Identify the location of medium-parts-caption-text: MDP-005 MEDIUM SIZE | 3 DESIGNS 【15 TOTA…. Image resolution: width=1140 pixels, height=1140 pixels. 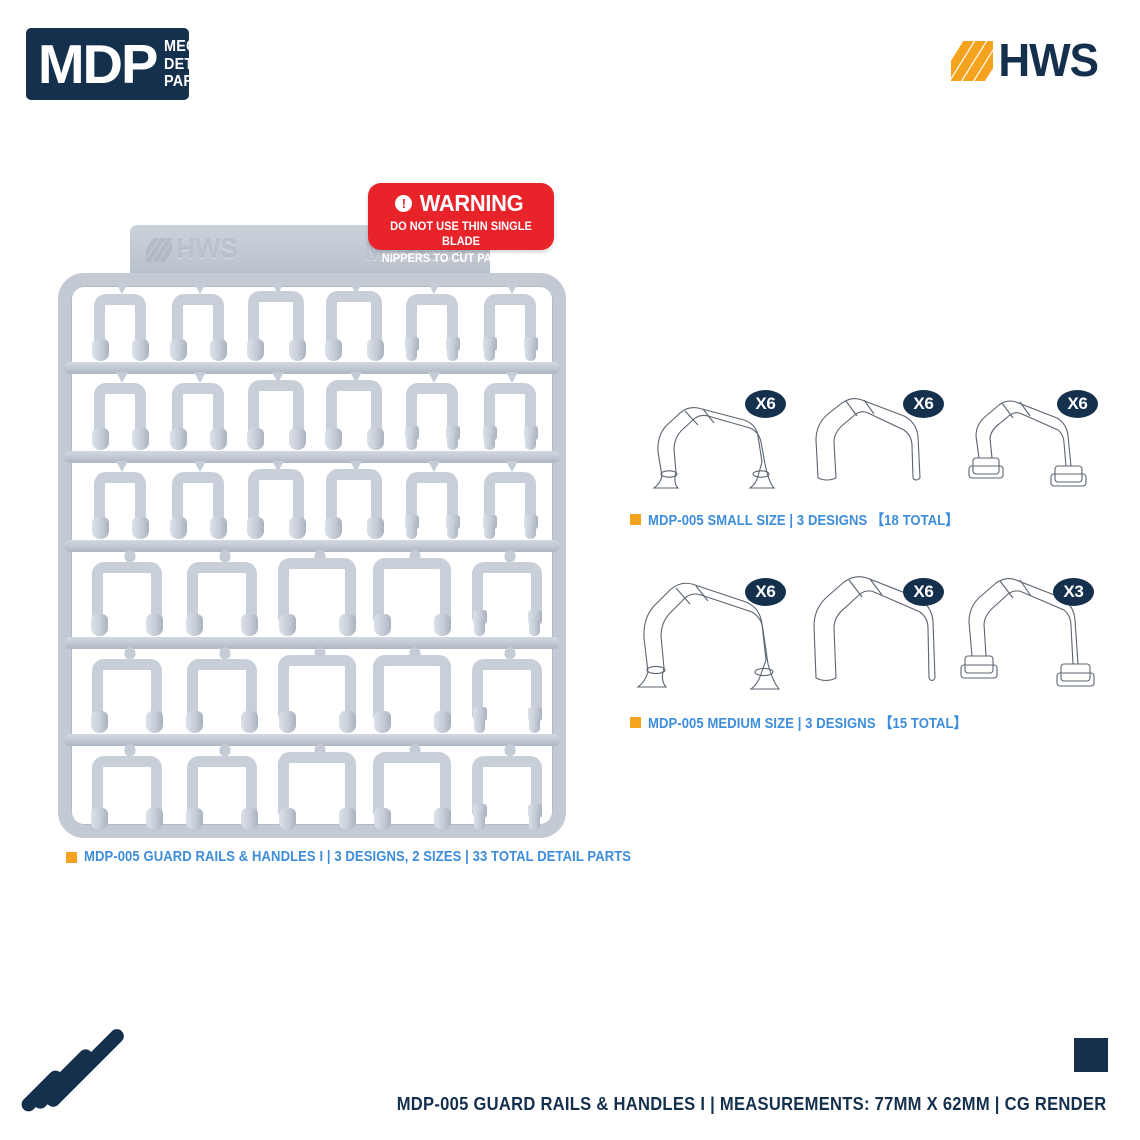
(807, 724).